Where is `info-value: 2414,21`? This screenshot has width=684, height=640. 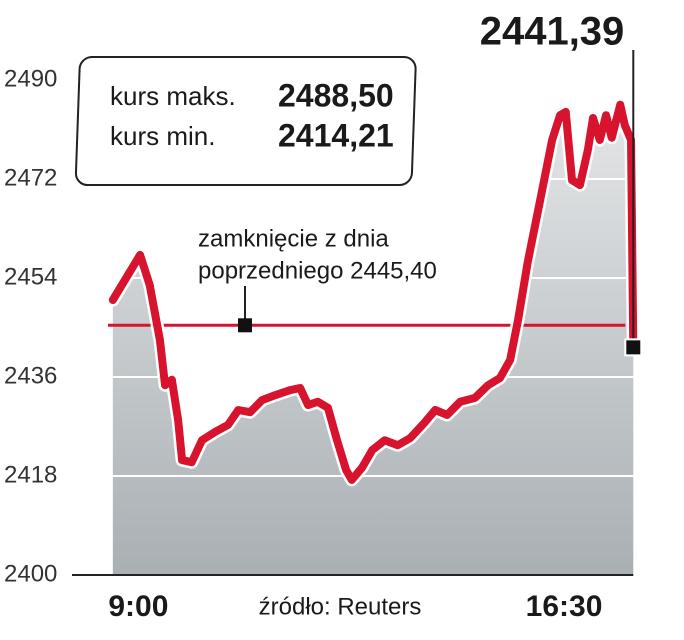
info-value: 2414,21 is located at coordinates (336, 135).